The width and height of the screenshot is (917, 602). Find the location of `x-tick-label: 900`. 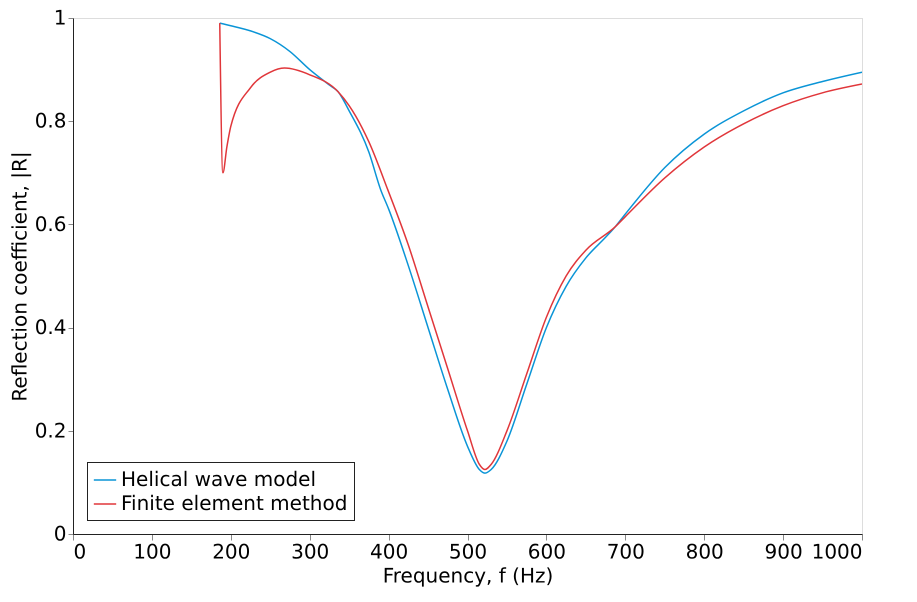

x-tick-label: 900 is located at coordinates (783, 552).